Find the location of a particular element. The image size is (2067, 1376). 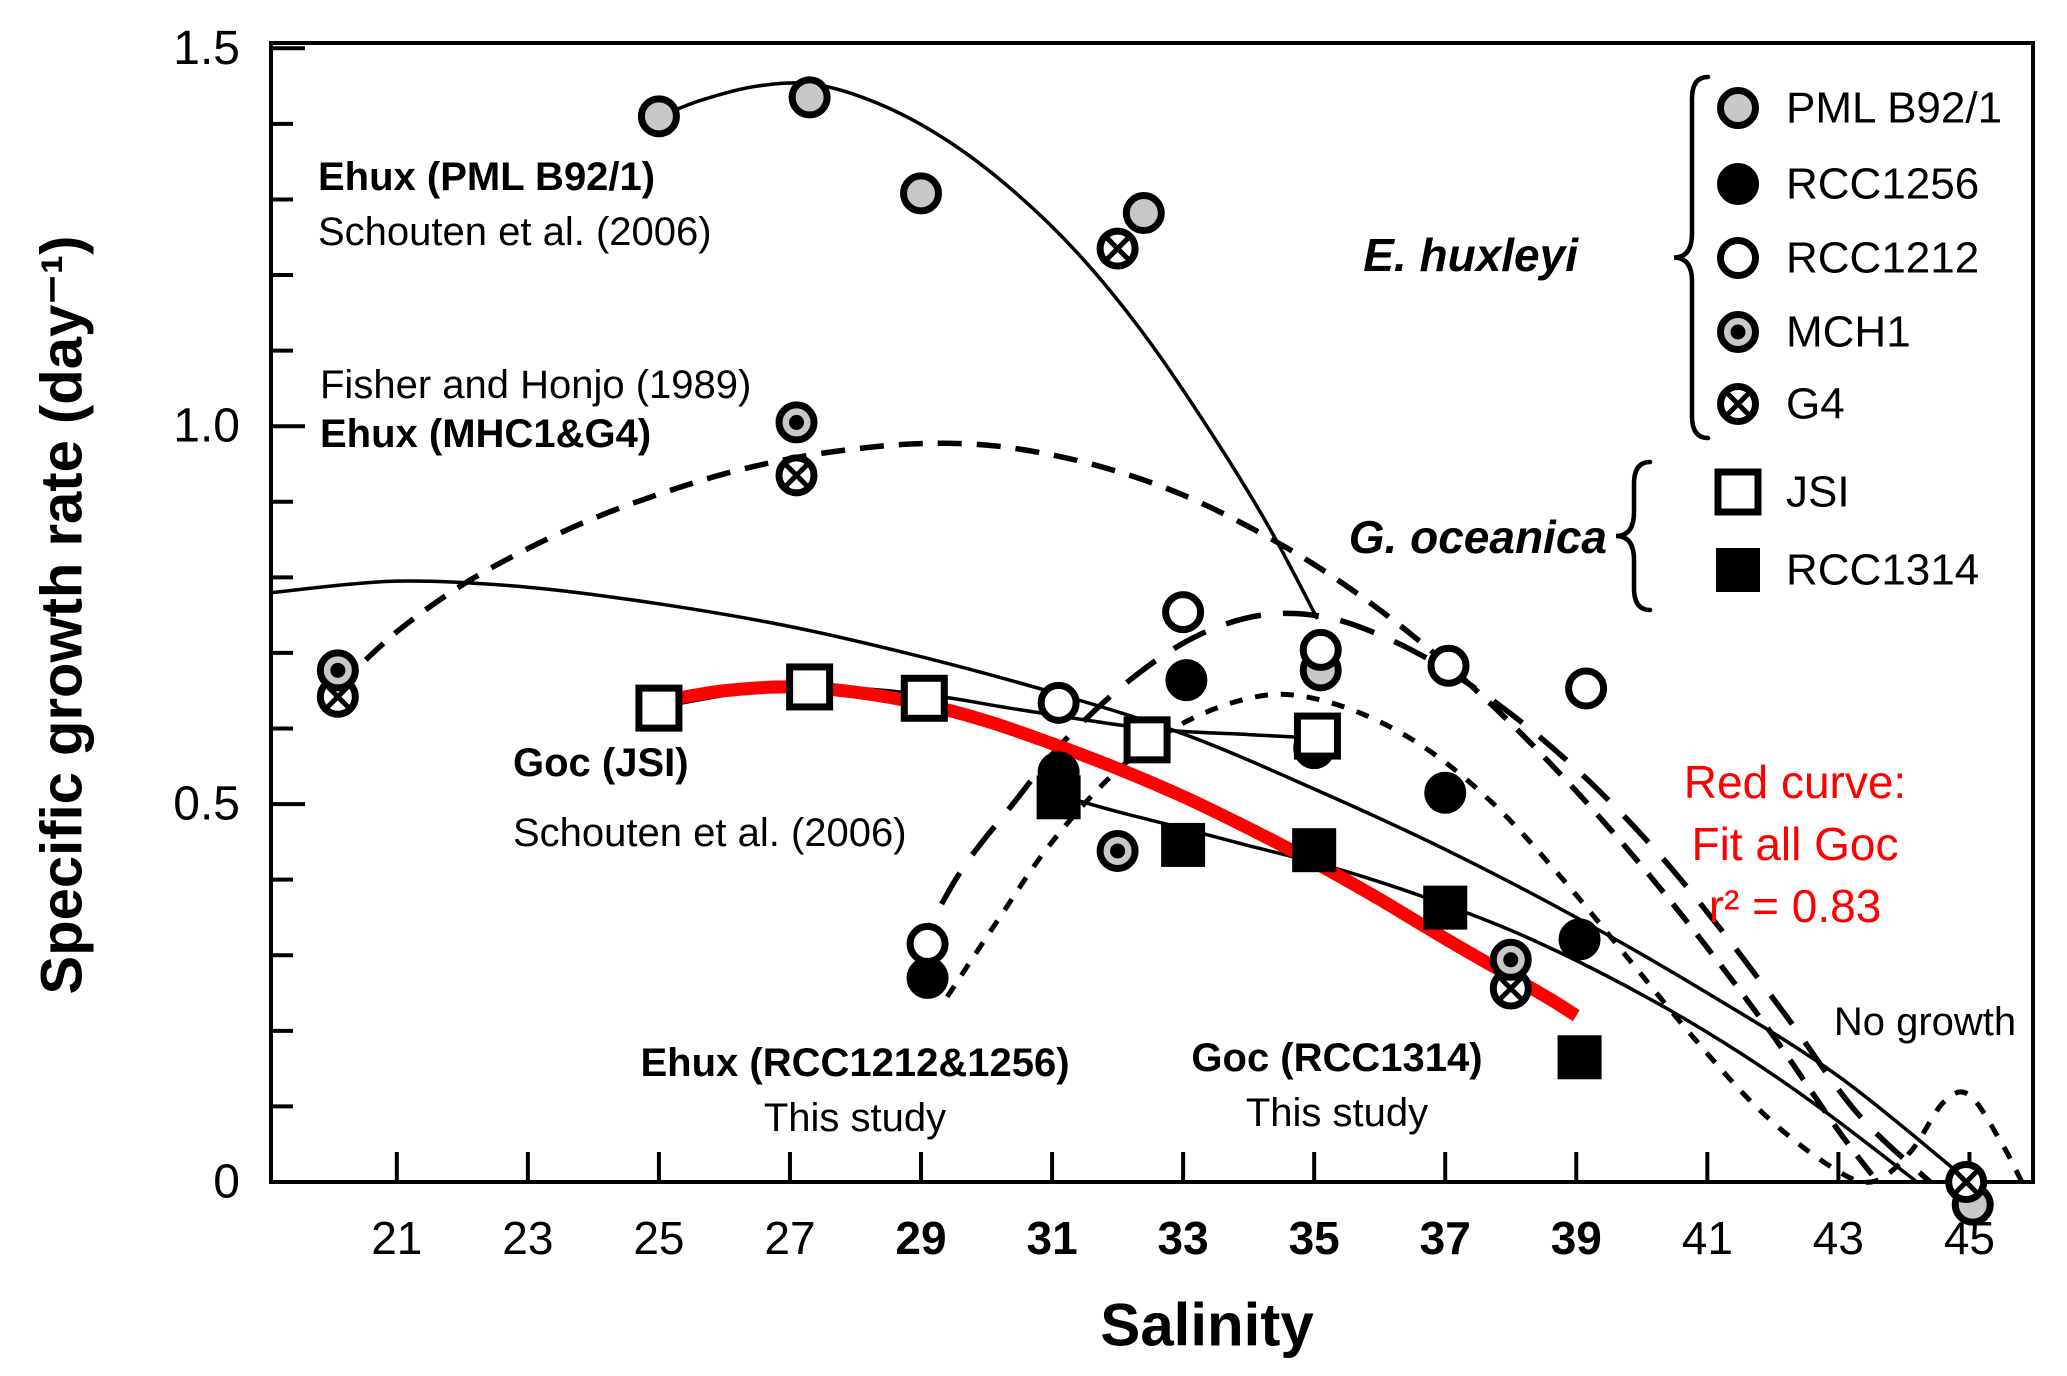

x-tick-label: 37 is located at coordinates (1445, 1238).